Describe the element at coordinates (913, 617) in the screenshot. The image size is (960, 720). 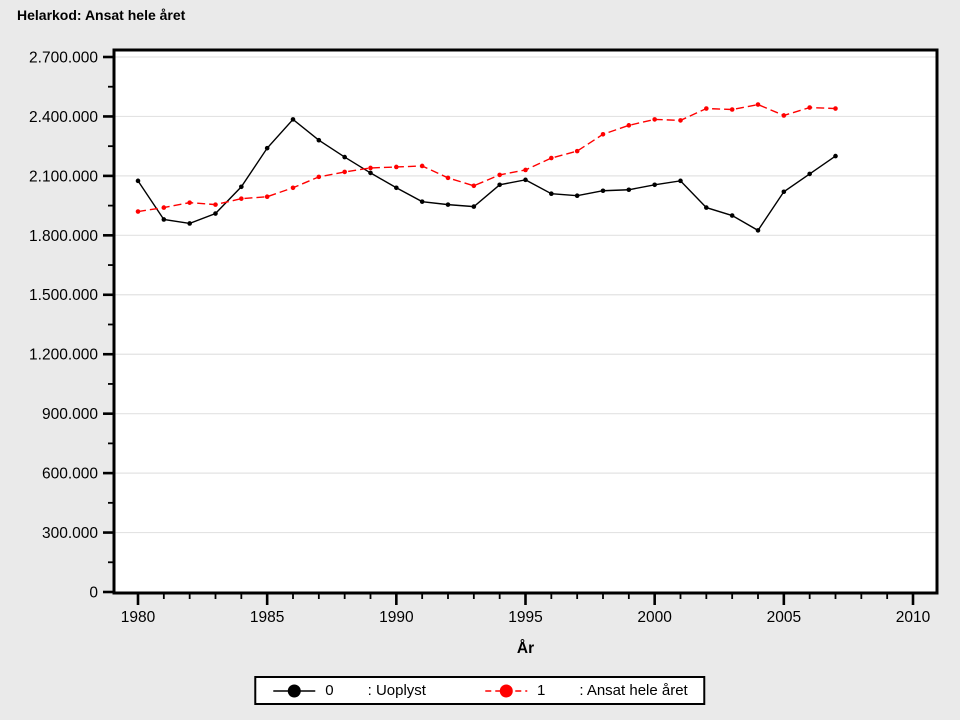
I see `x-tick-label: 2010` at that location.